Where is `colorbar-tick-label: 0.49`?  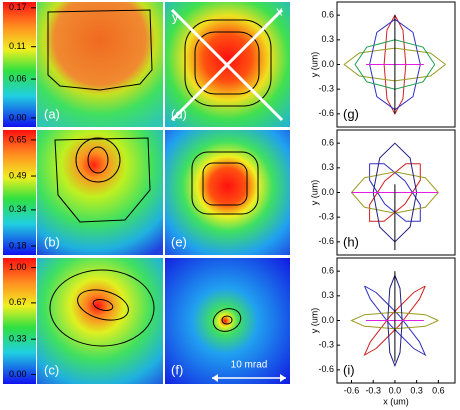 colorbar-tick-label: 0.49 is located at coordinates (18, 175).